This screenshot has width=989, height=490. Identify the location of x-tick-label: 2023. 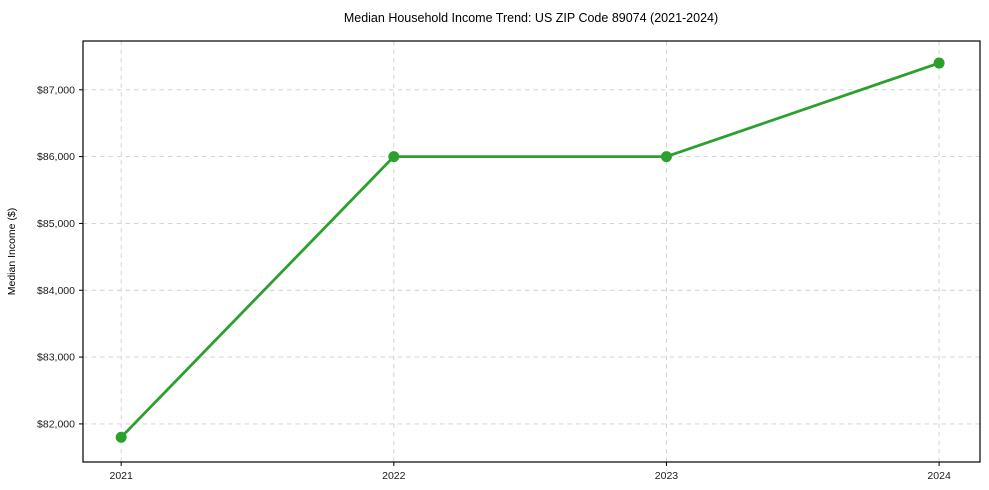
(667, 476).